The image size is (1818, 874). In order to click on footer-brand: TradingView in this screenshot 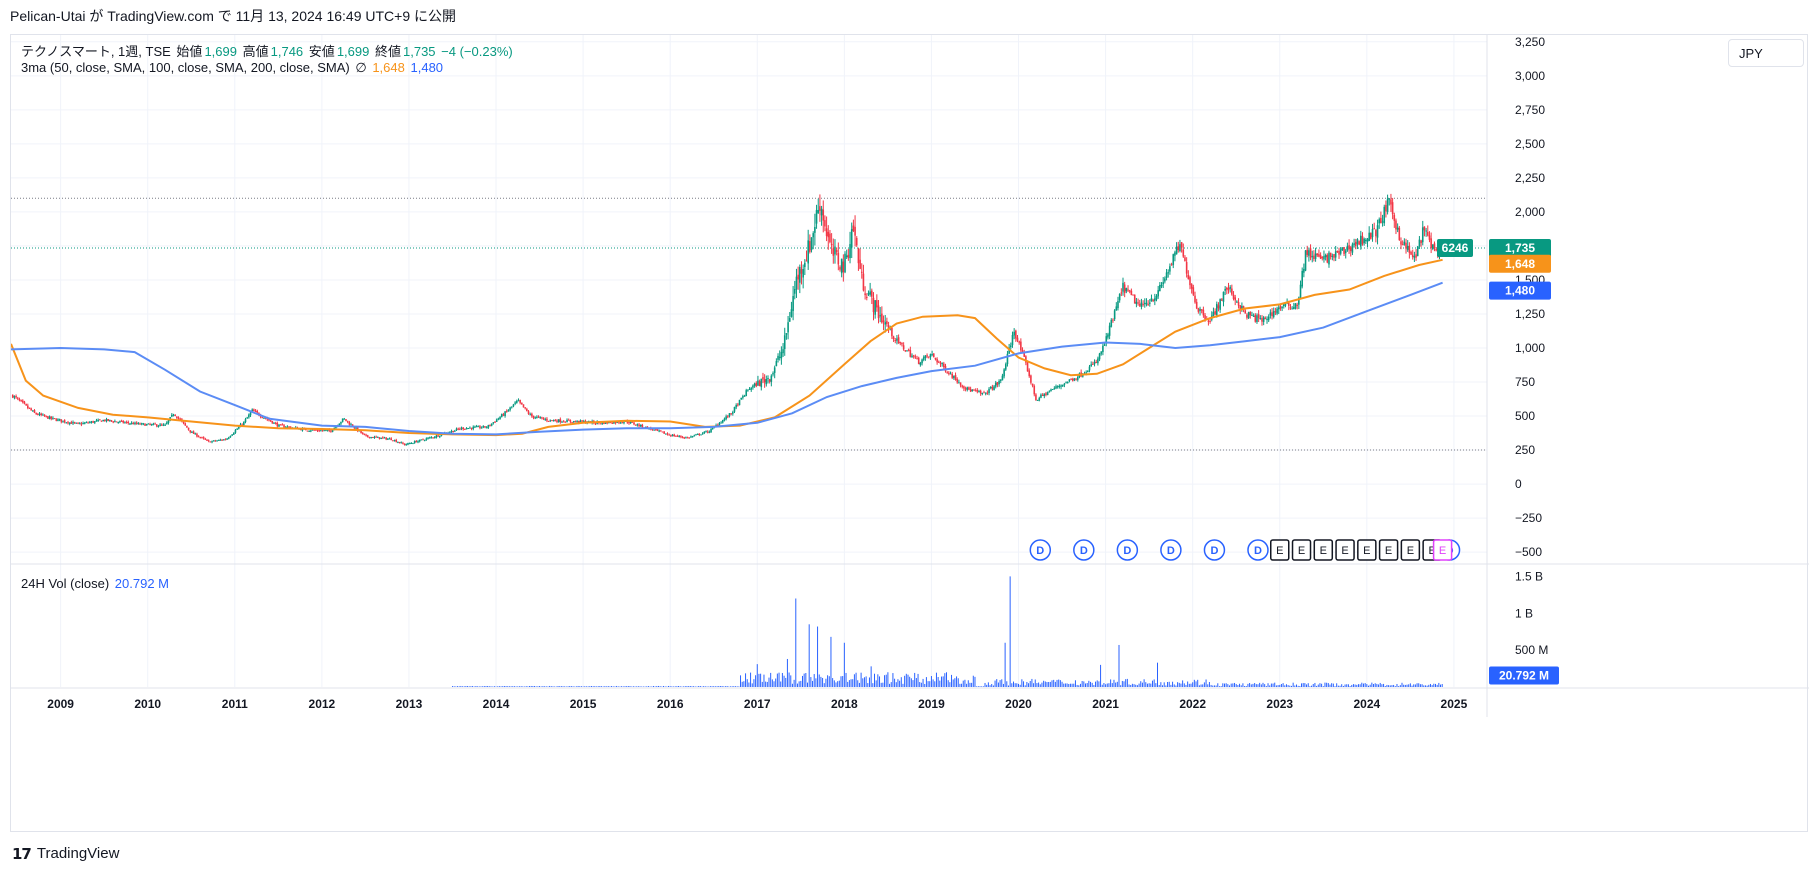, I will do `click(78, 853)`.